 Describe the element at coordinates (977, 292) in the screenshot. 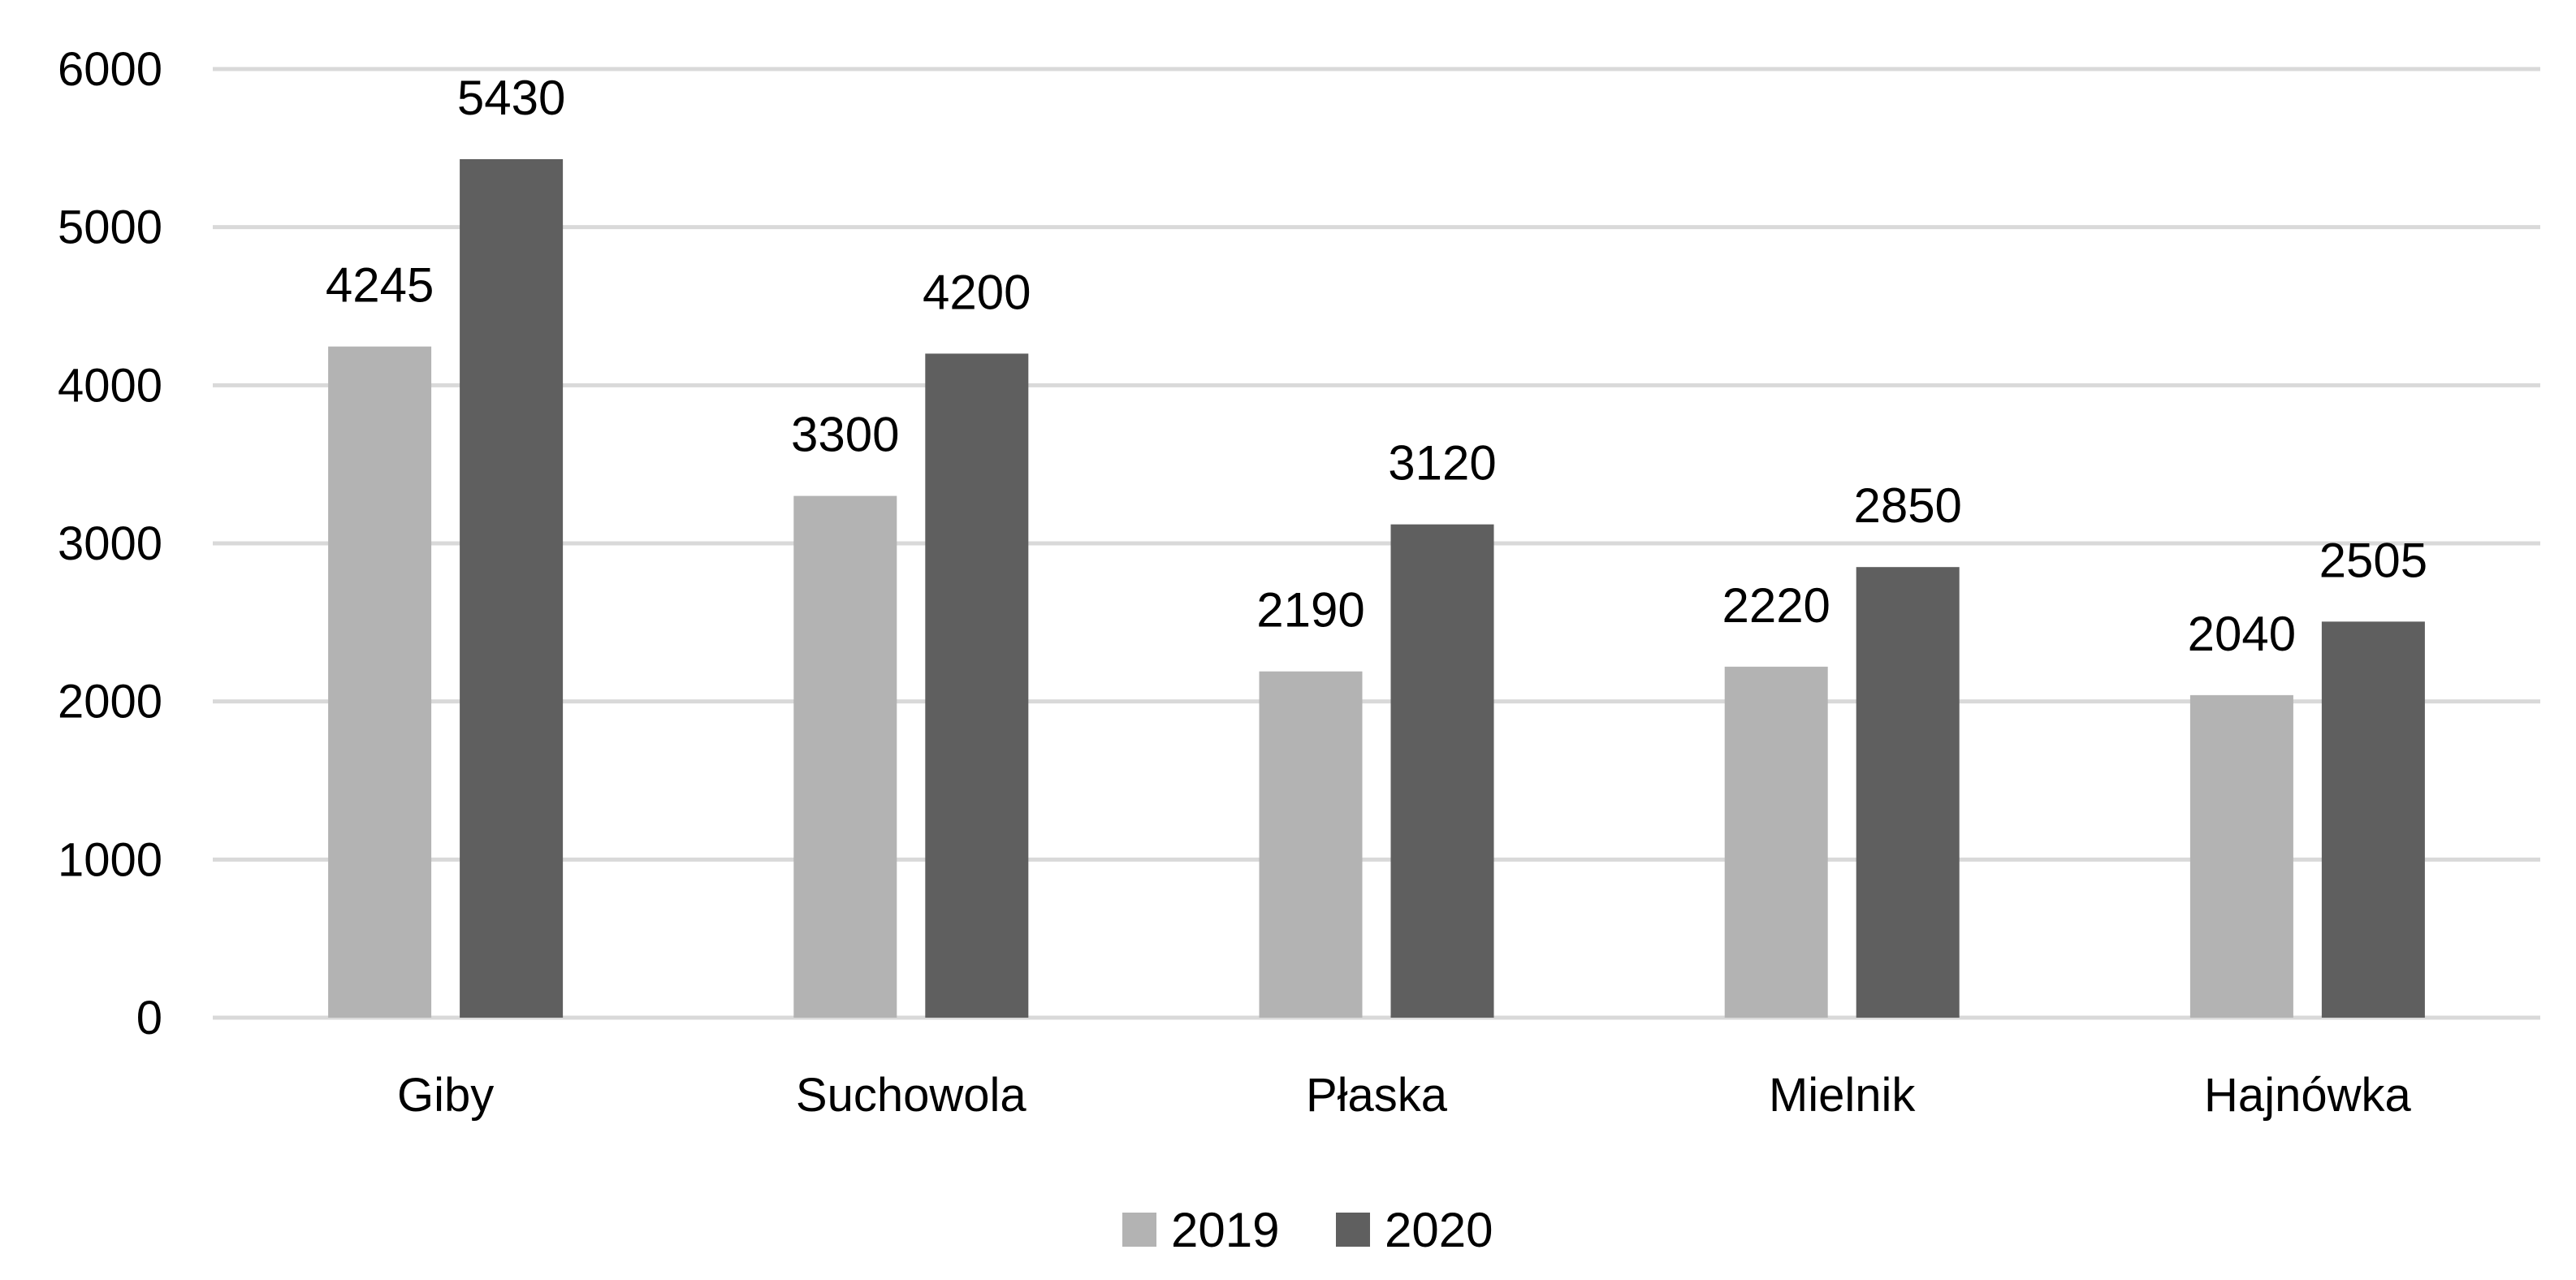

I see `data-label-2020-Suchowola: 4200` at that location.